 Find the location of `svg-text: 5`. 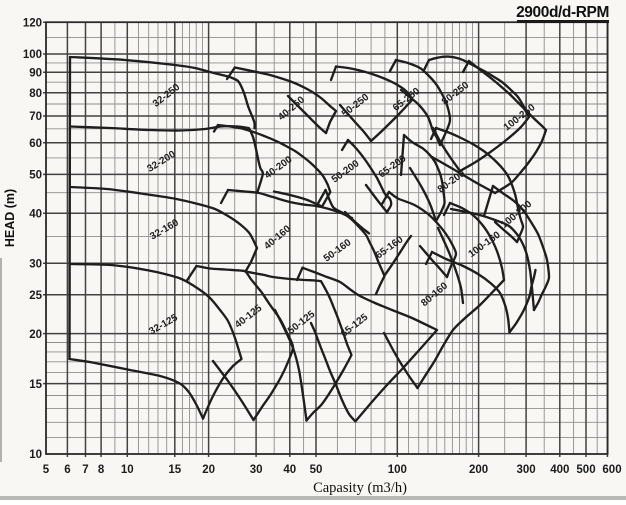

svg-text: 5 is located at coordinates (46, 470).